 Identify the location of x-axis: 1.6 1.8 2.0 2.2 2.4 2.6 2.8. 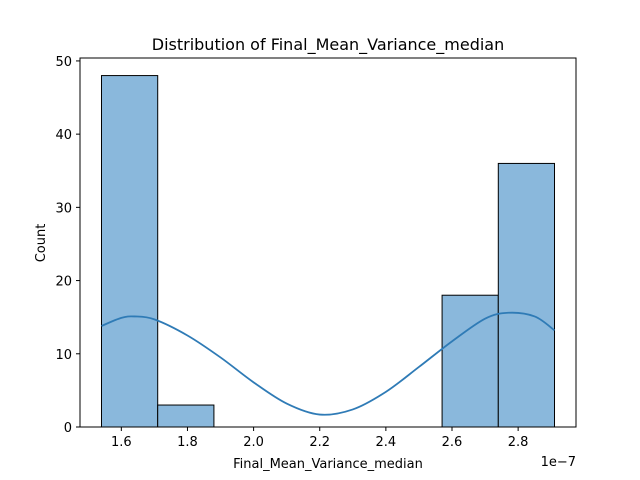
(319, 438).